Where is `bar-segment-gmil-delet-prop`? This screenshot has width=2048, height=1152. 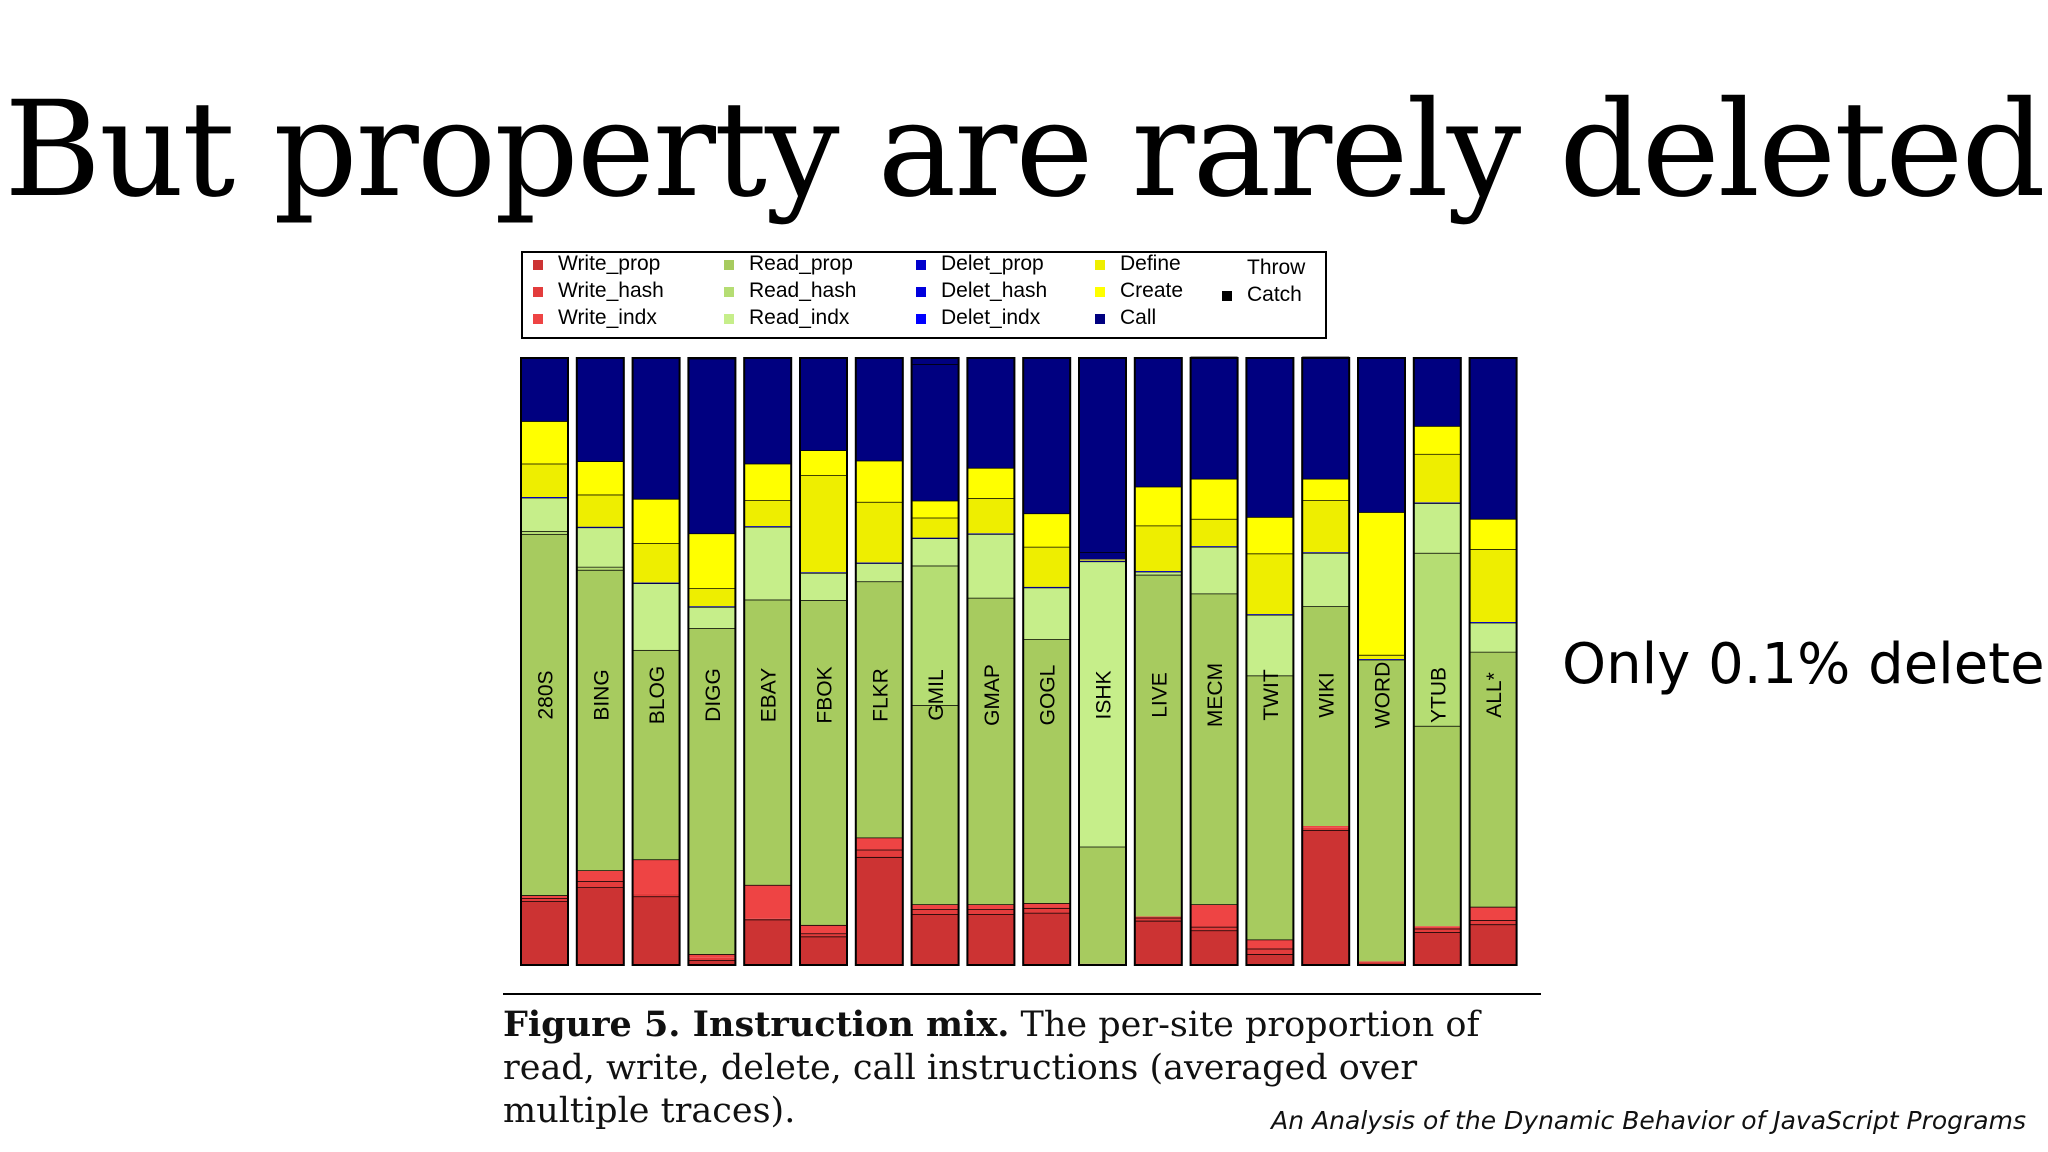
bar-segment-gmil-delet-prop is located at coordinates (935, 538).